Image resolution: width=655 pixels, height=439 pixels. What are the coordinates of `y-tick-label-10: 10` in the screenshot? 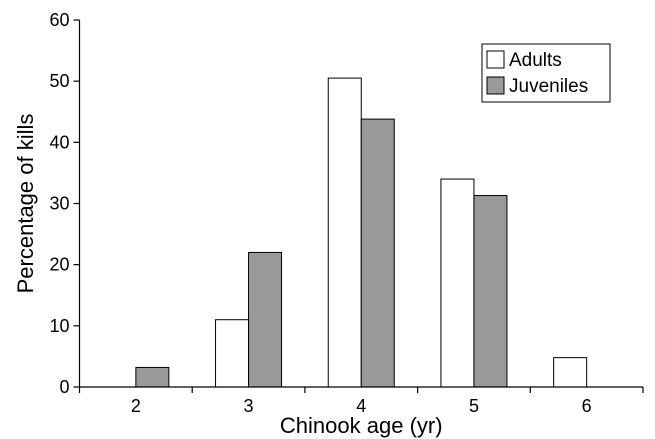 It's located at (59, 326).